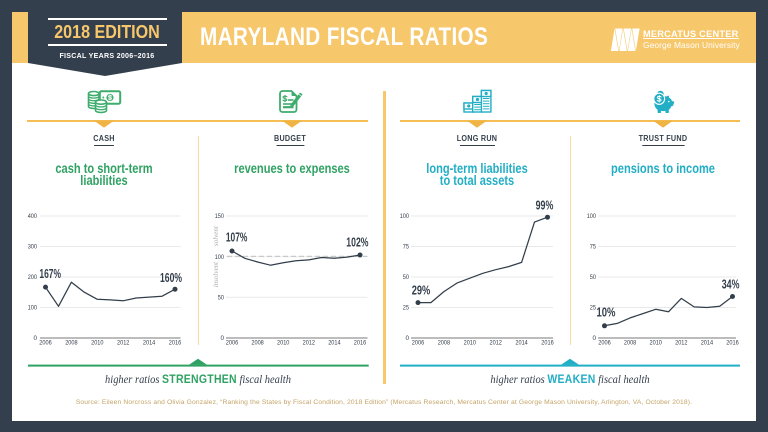 The width and height of the screenshot is (768, 432). I want to click on svg-text: 99%, so click(545, 206).